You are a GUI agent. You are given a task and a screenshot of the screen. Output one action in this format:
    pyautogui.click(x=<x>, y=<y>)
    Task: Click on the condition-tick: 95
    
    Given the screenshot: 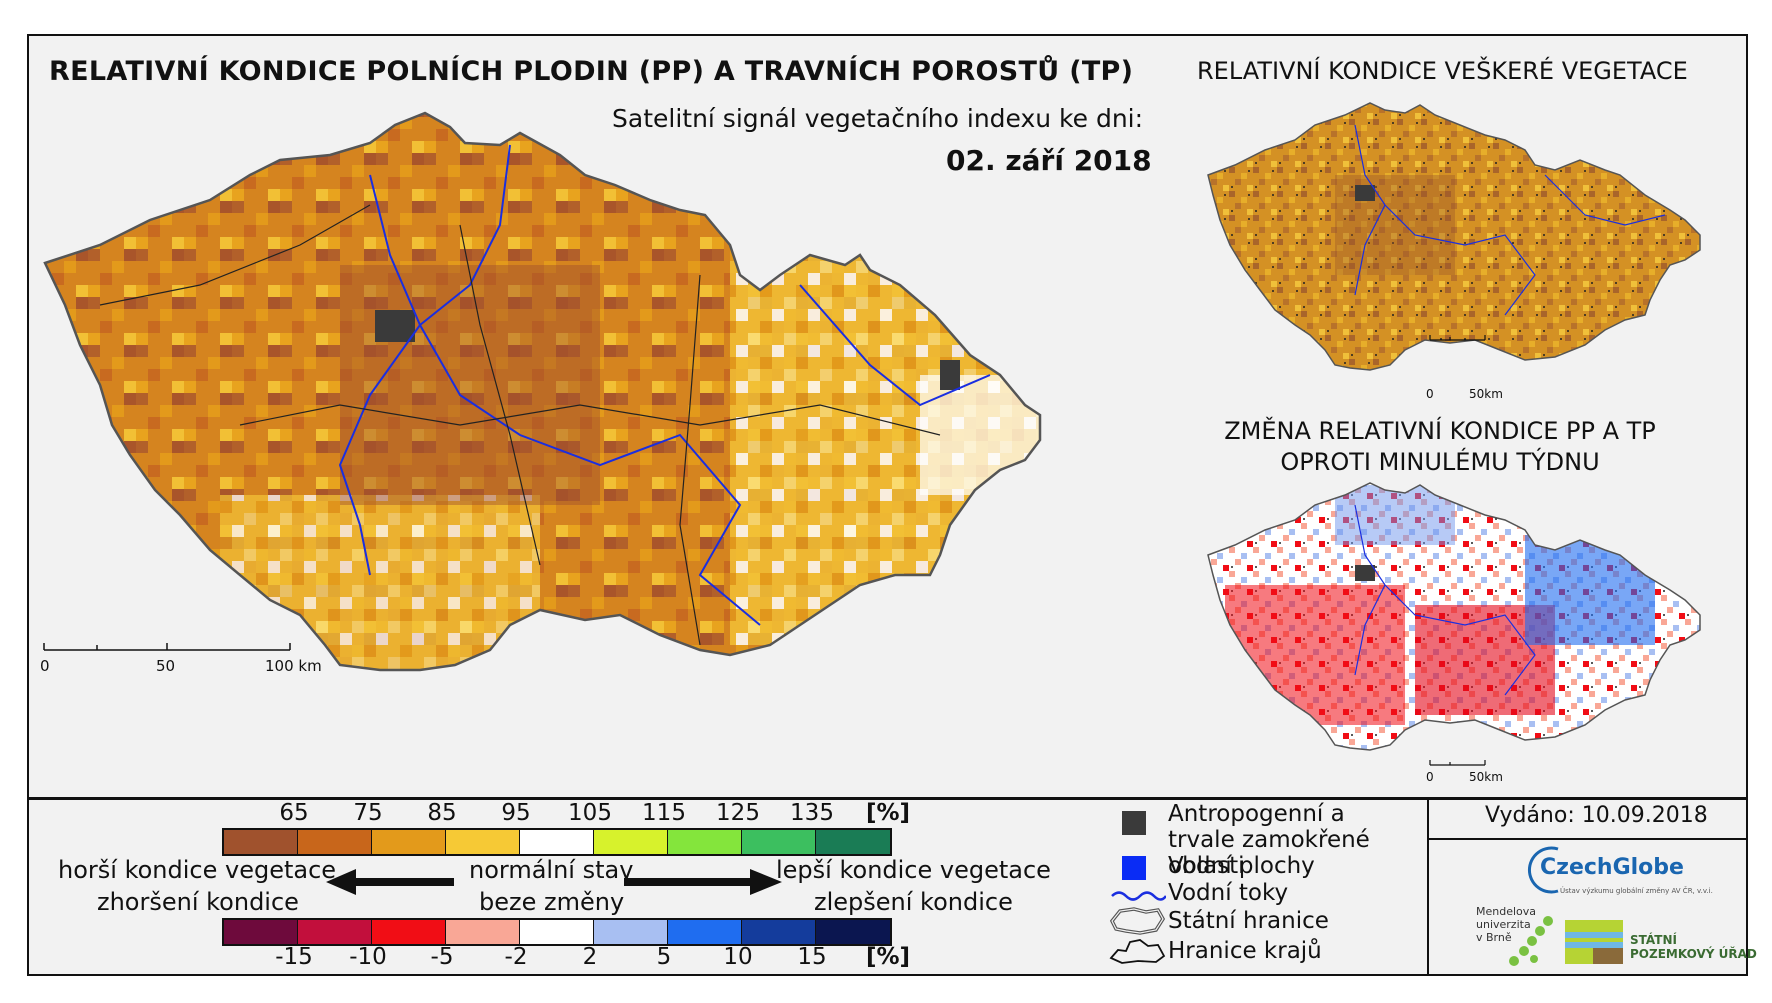 What is the action you would take?
    pyautogui.click(x=516, y=813)
    